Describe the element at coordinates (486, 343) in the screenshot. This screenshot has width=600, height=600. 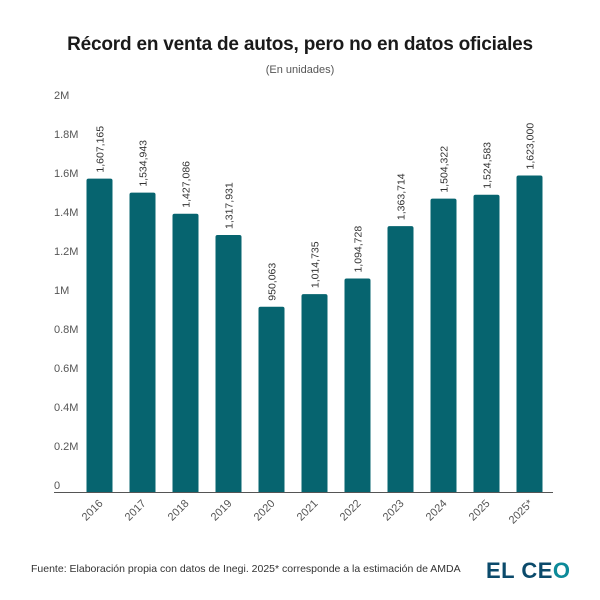
I see `bar-2025` at that location.